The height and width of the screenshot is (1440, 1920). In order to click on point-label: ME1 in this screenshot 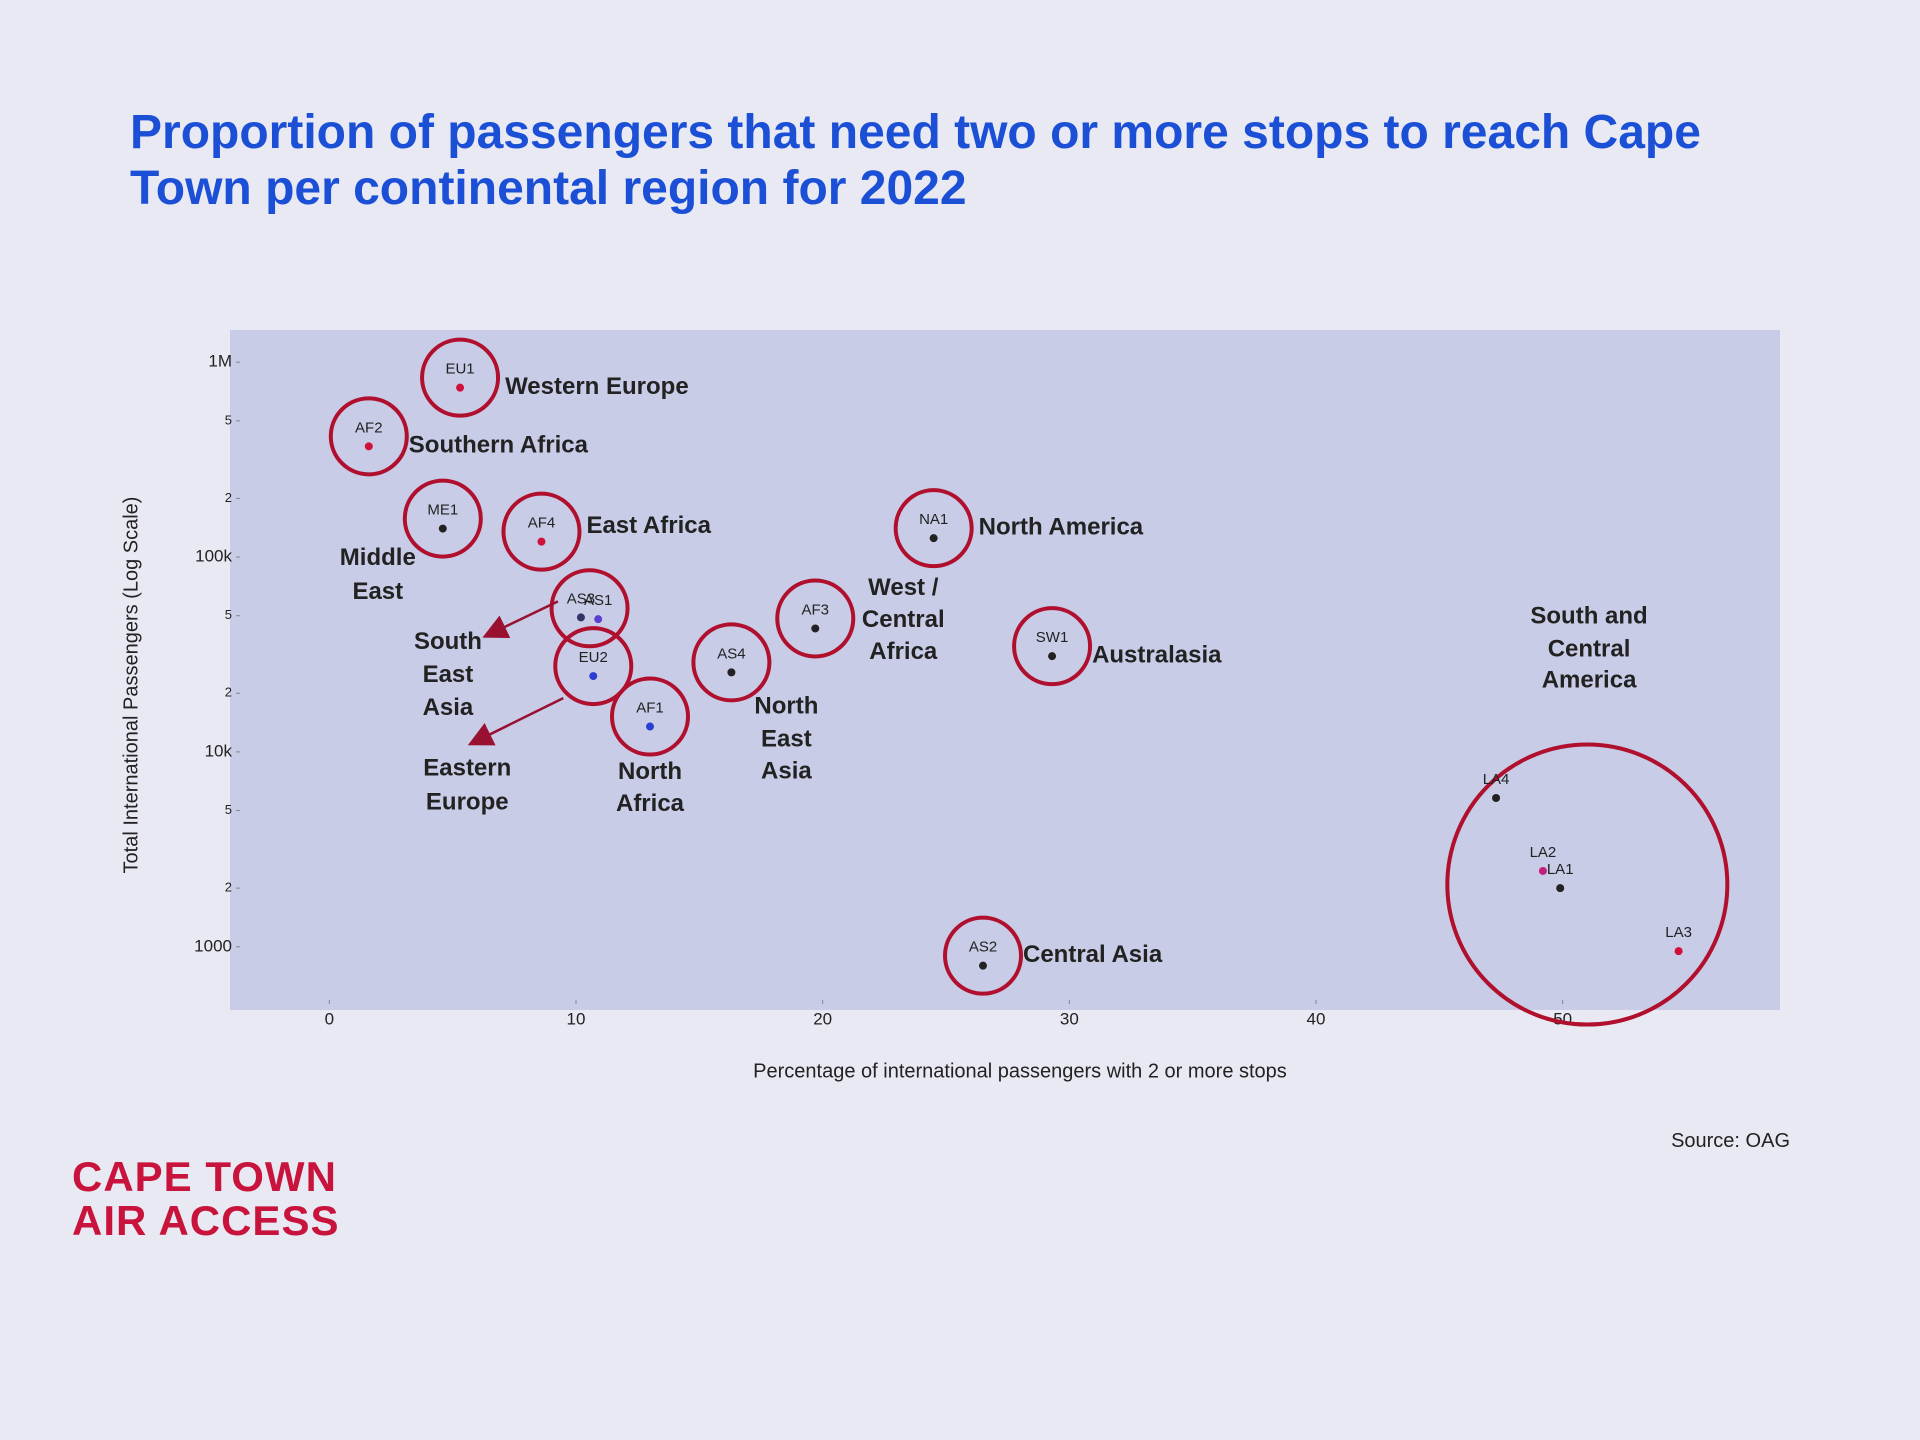, I will do `click(442, 510)`.